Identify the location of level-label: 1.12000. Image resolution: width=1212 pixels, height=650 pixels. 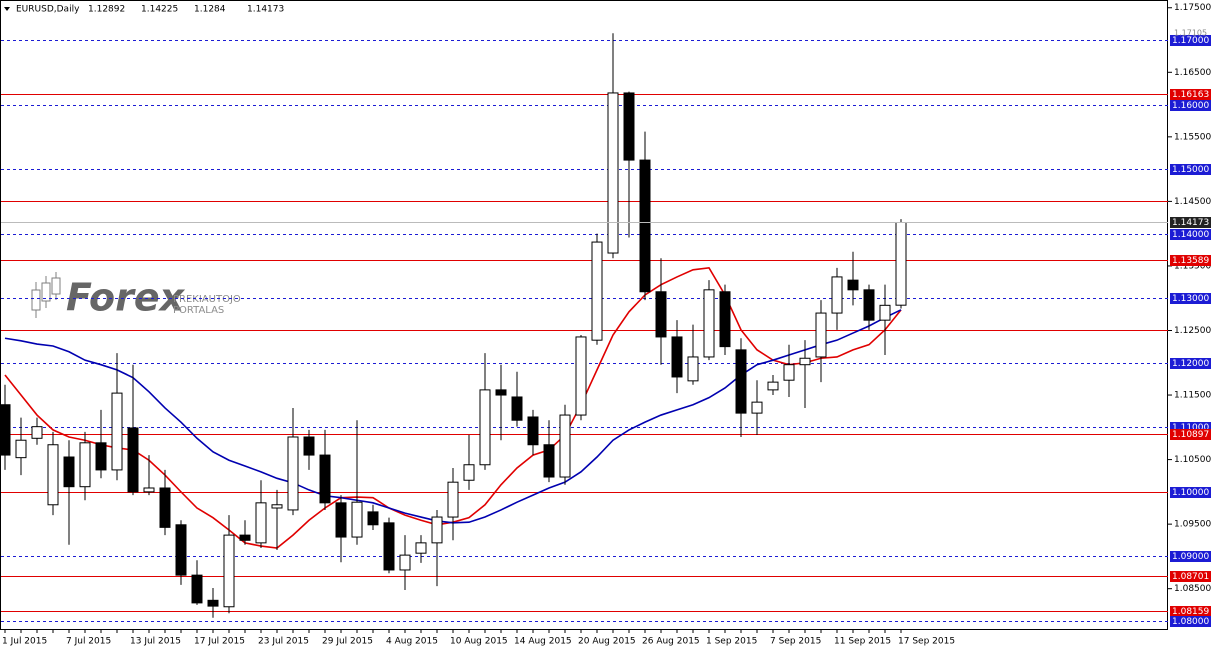
(1190, 364).